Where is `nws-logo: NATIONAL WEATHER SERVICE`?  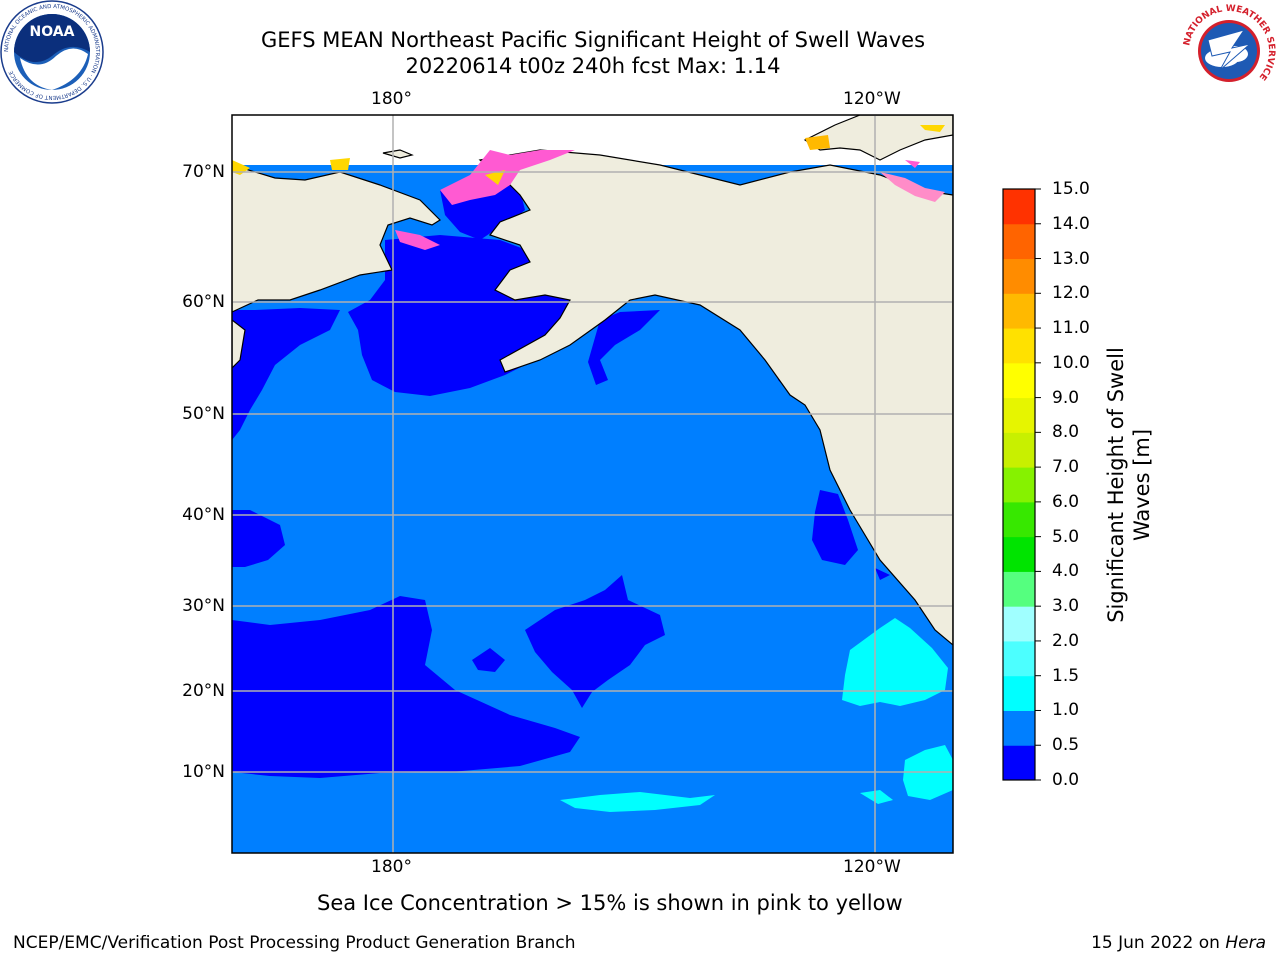 nws-logo: NATIONAL WEATHER SERVICE is located at coordinates (1229, 51).